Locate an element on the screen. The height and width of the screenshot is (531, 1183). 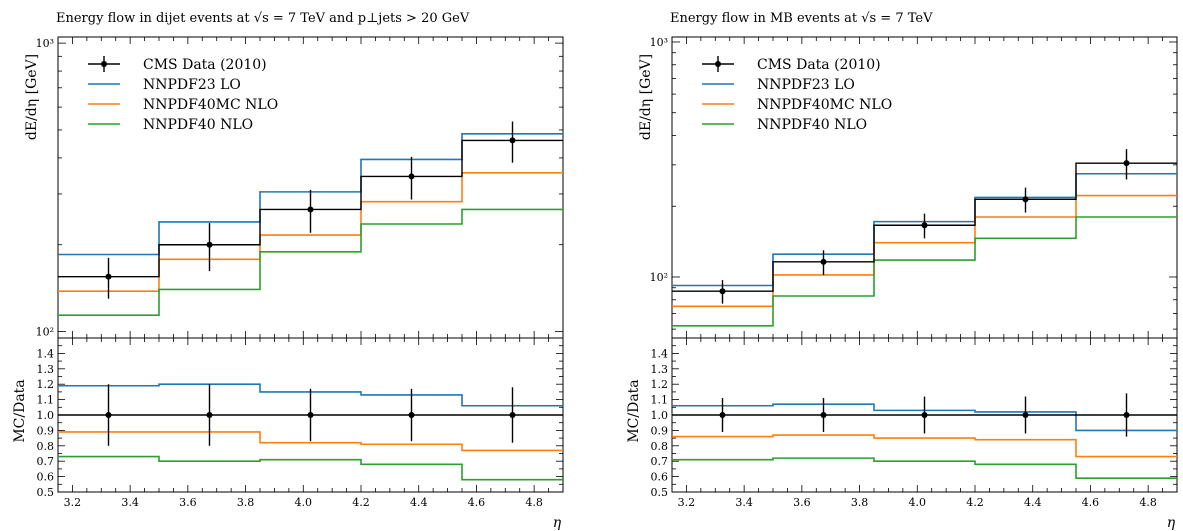
series-line-nnpdf40mc-nlo is located at coordinates (924, 251).